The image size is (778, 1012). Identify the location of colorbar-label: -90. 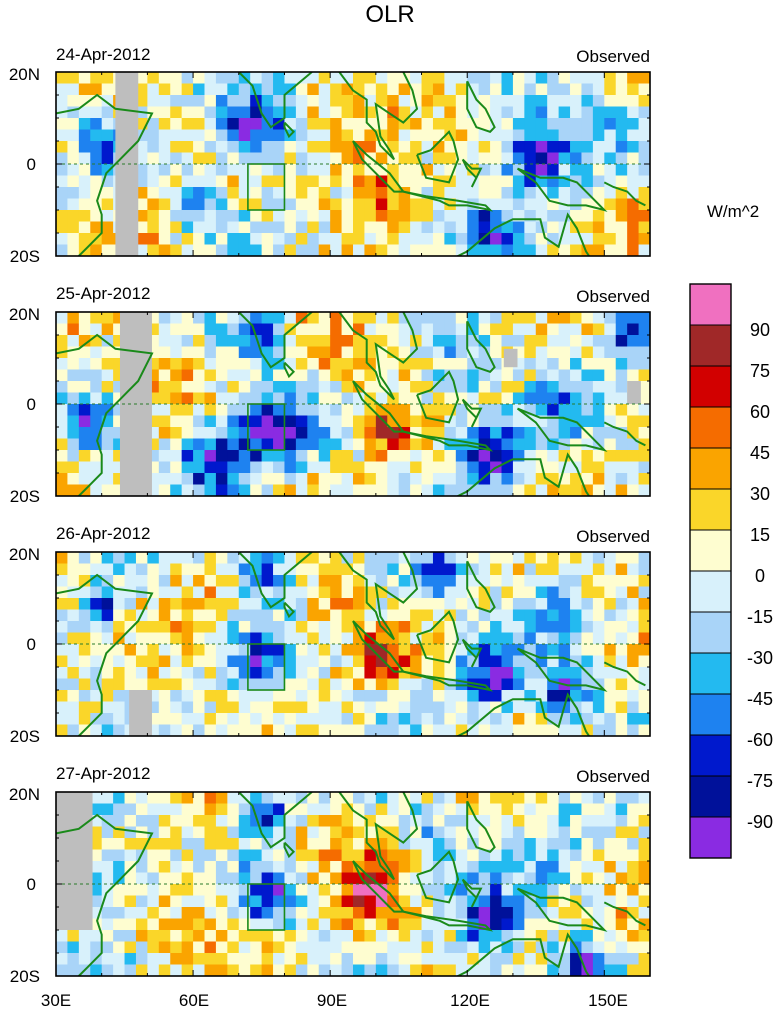
(760, 822).